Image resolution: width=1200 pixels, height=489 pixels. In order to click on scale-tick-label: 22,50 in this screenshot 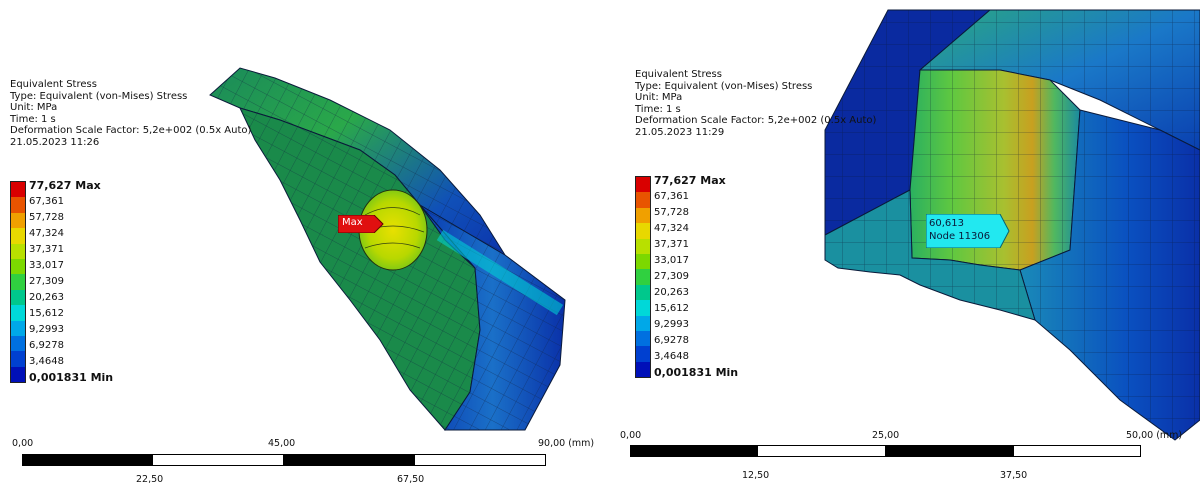, I will do `click(150, 479)`.